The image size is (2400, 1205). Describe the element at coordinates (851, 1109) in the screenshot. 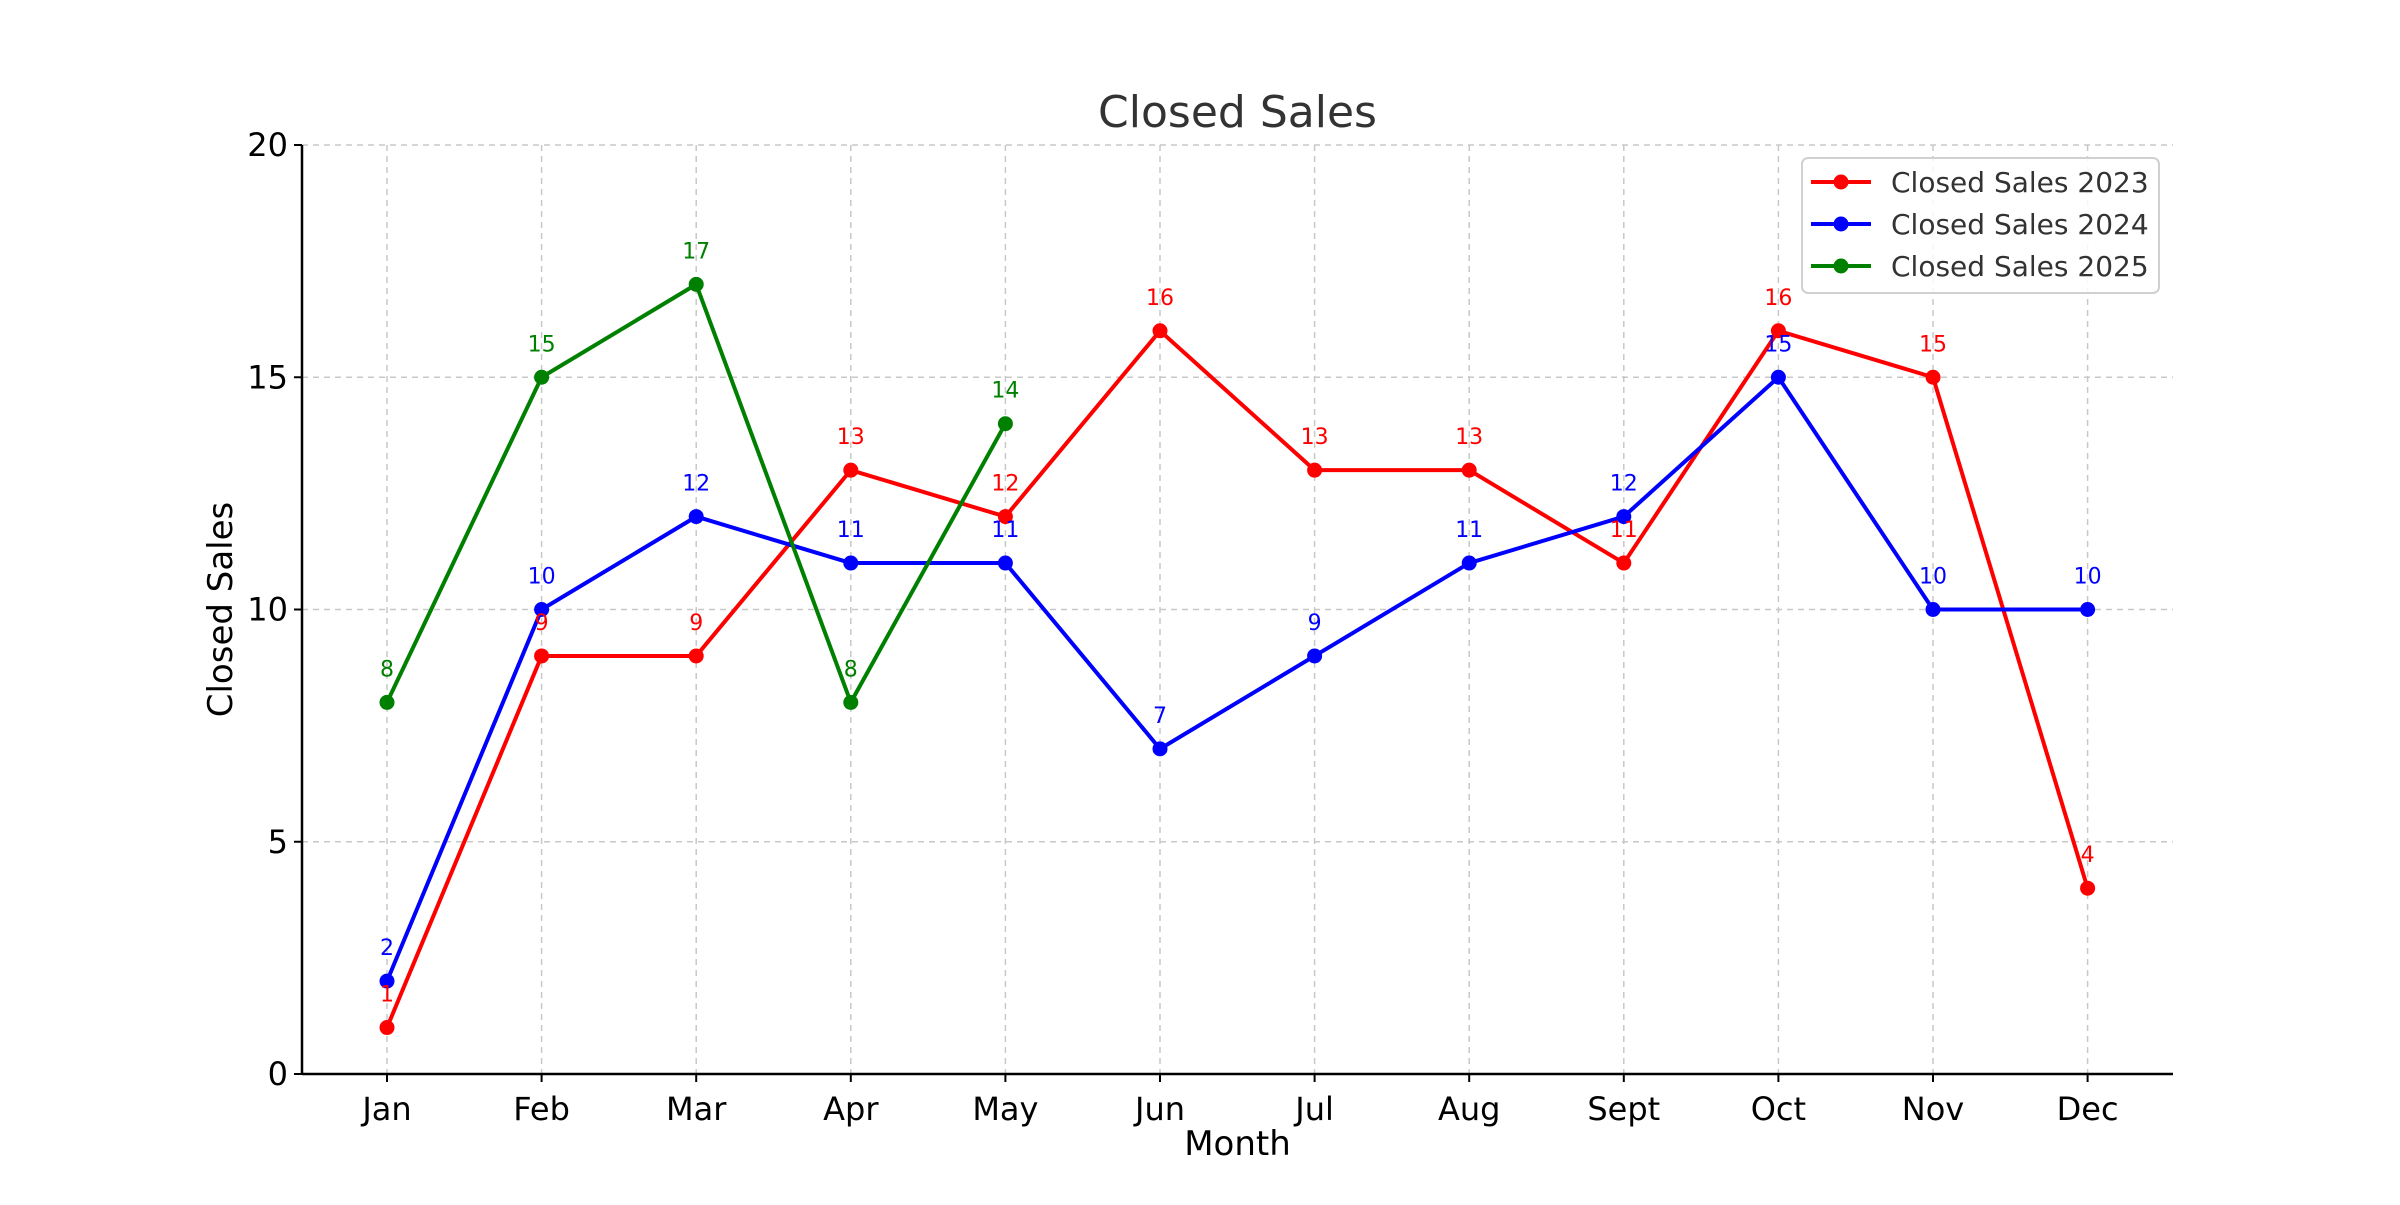

I see `x-tick-label: Apr` at that location.